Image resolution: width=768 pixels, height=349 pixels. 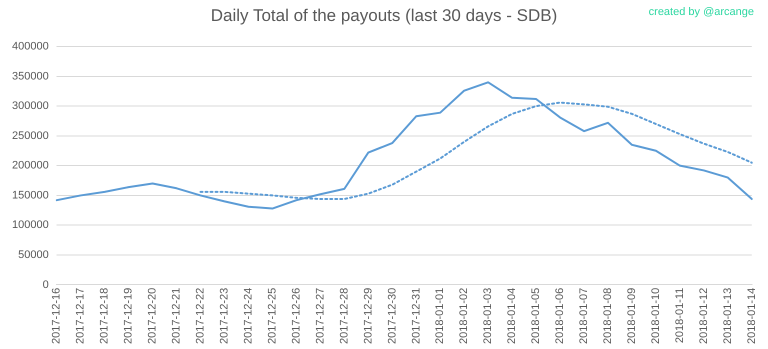 I want to click on x-tick-label: 2018-01-12, so click(x=704, y=316).